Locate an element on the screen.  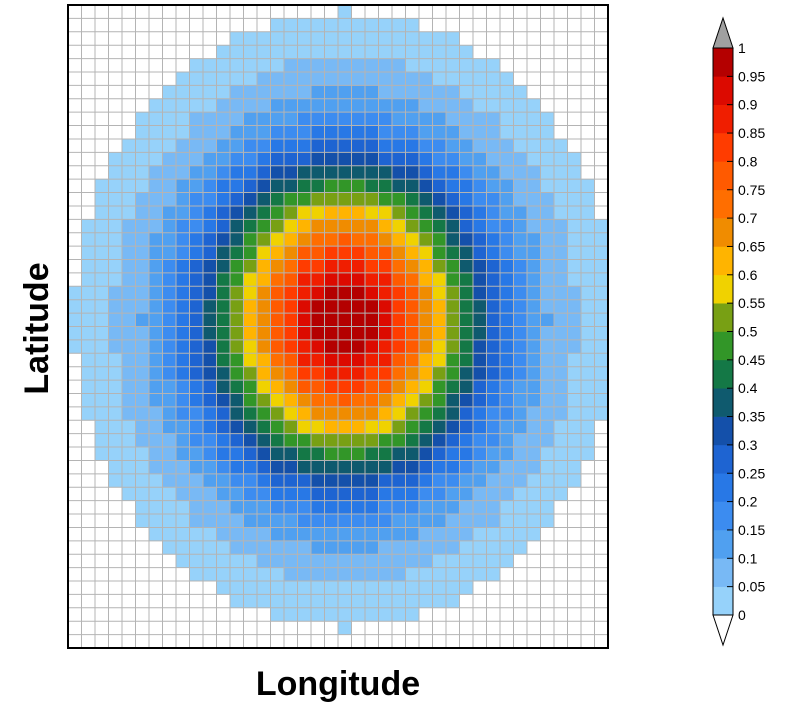
colorbar-tick-label: 0.25 is located at coordinates (751, 473).